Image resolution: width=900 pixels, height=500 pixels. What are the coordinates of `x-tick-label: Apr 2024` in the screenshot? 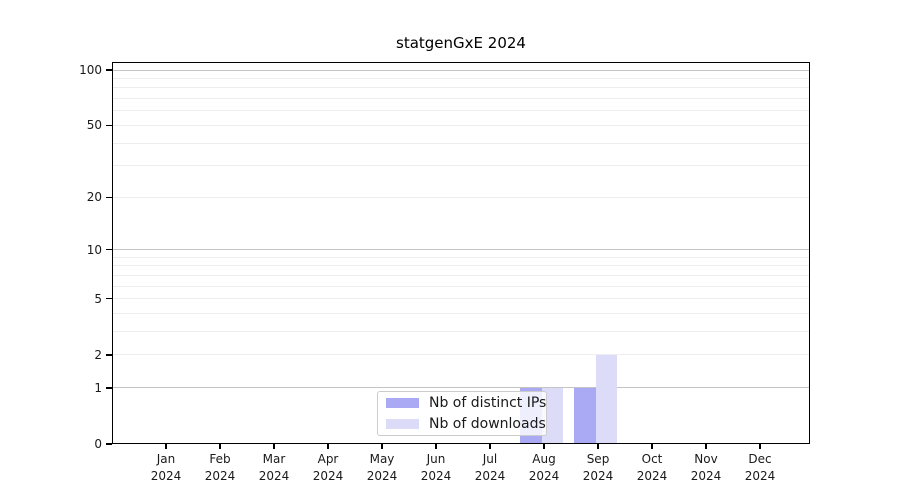 It's located at (328, 467).